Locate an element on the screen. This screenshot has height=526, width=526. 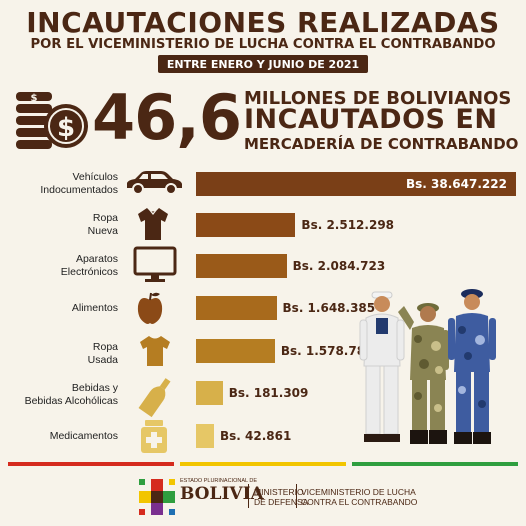
footer-line-yellow is located at coordinates (263, 464).